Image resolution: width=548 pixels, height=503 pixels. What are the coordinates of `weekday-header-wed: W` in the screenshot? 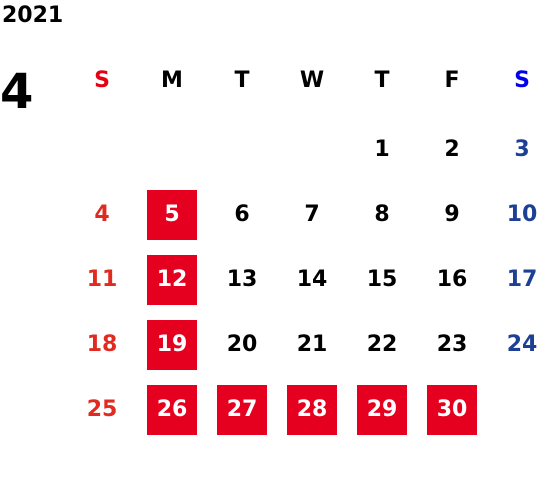 It's located at (312, 80).